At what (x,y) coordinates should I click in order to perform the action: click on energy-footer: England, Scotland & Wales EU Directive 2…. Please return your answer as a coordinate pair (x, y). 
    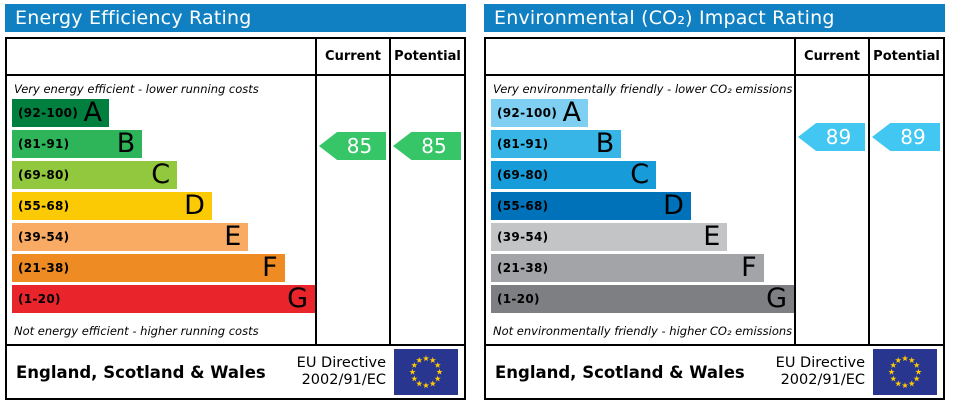
    Looking at the image, I should click on (235, 372).